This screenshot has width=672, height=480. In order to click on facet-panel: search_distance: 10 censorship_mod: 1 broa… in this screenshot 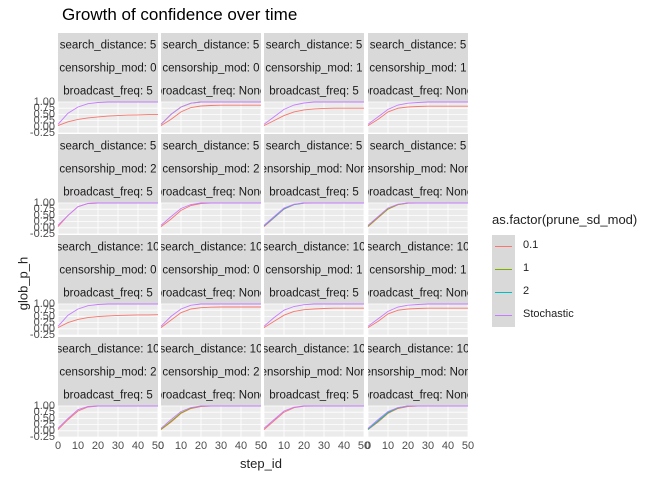, I will do `click(314, 285)`.